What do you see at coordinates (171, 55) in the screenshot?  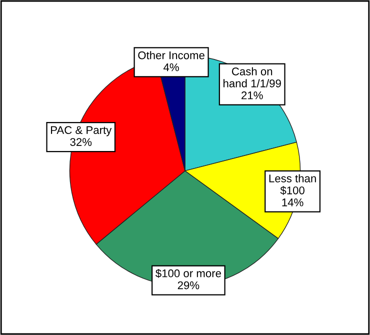 I see `slice-label: Other Income` at bounding box center [171, 55].